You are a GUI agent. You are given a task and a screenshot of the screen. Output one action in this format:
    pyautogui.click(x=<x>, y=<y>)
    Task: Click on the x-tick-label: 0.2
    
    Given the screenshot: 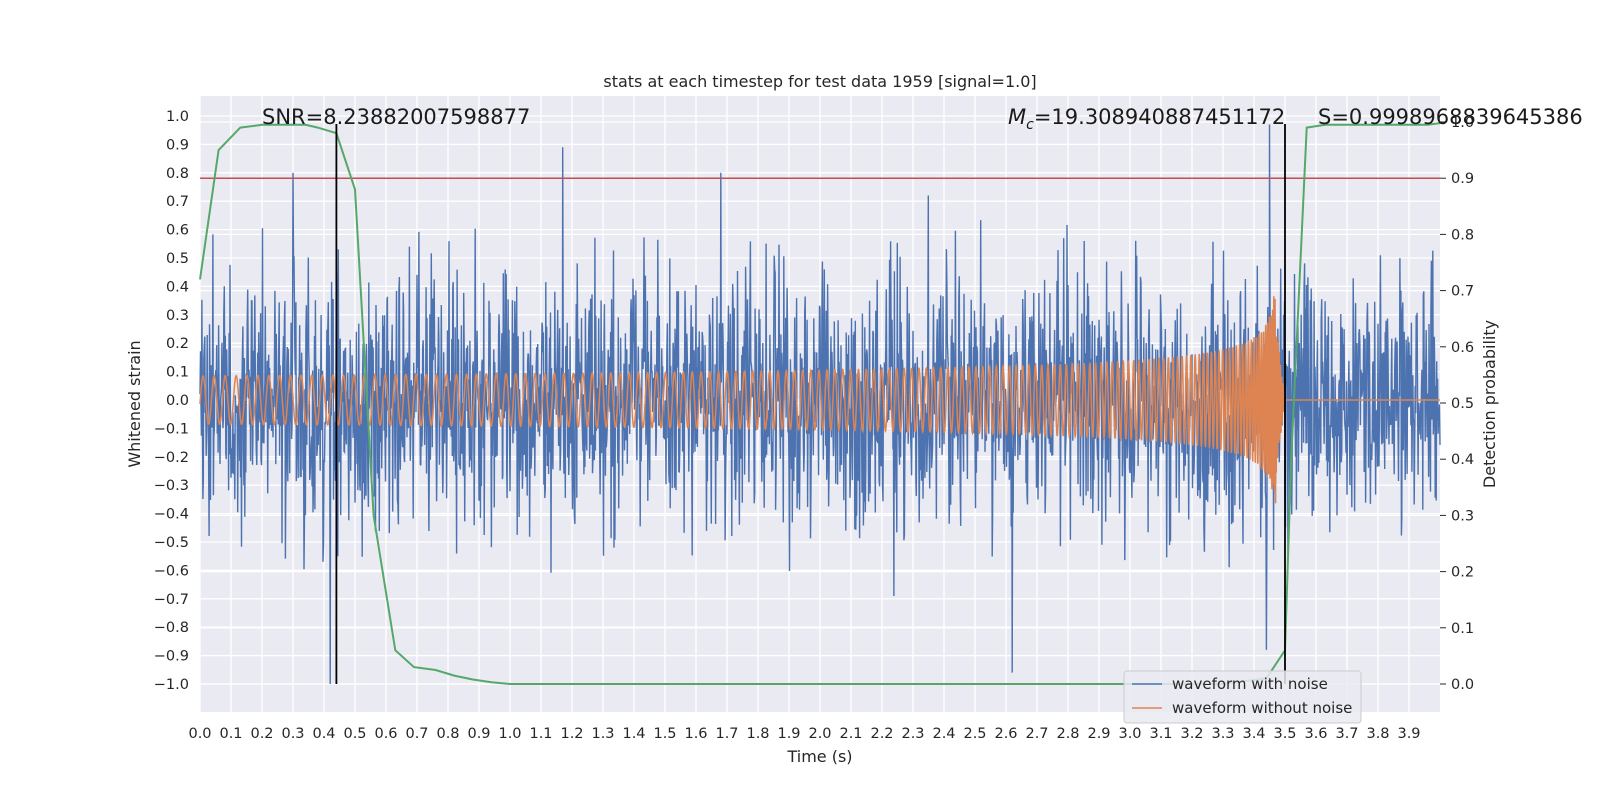 What is the action you would take?
    pyautogui.click(x=261, y=734)
    